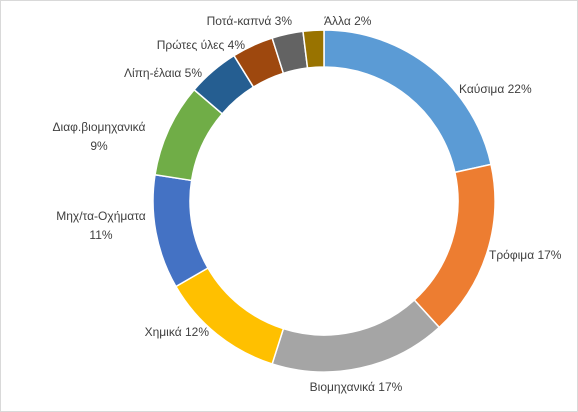  Describe the element at coordinates (100, 235) in the screenshot. I see `data-label-5-line-2: 11%` at that location.